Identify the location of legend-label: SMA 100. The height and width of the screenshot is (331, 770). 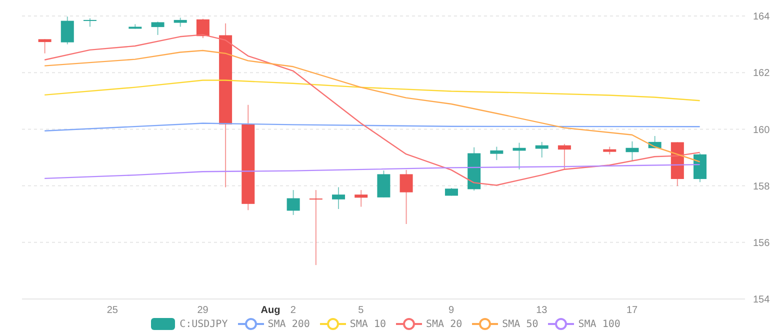
(599, 324).